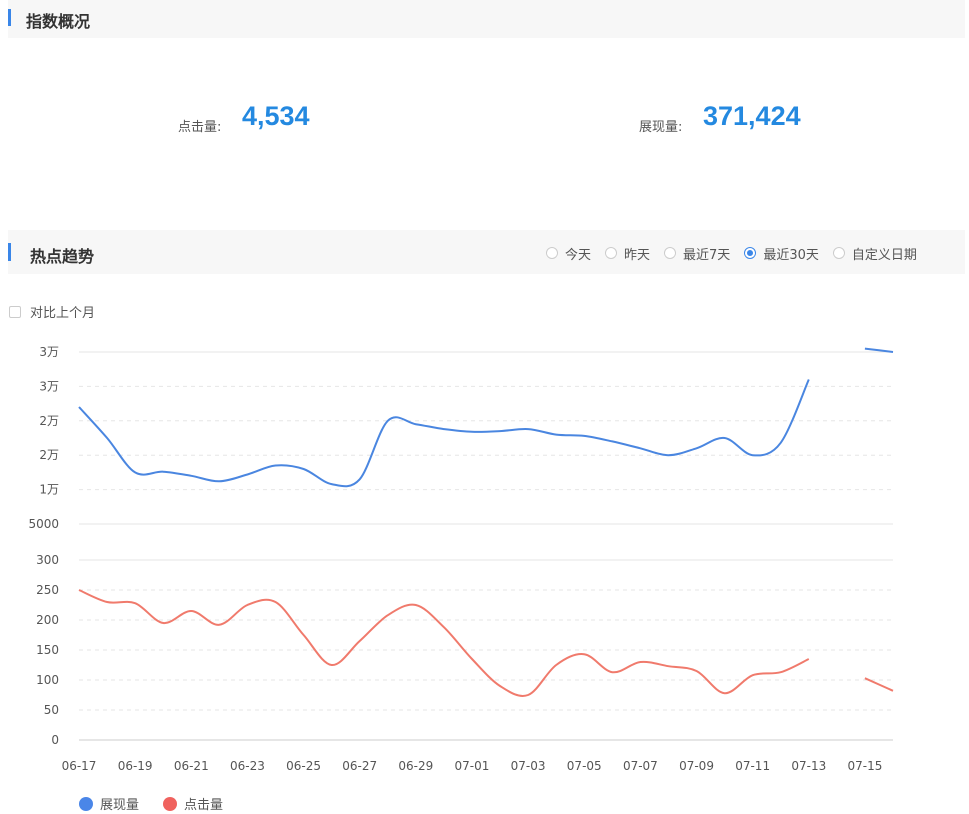 Image resolution: width=969 pixels, height=814 pixels. I want to click on chart-legend: 展现量 点击量, so click(163, 803).